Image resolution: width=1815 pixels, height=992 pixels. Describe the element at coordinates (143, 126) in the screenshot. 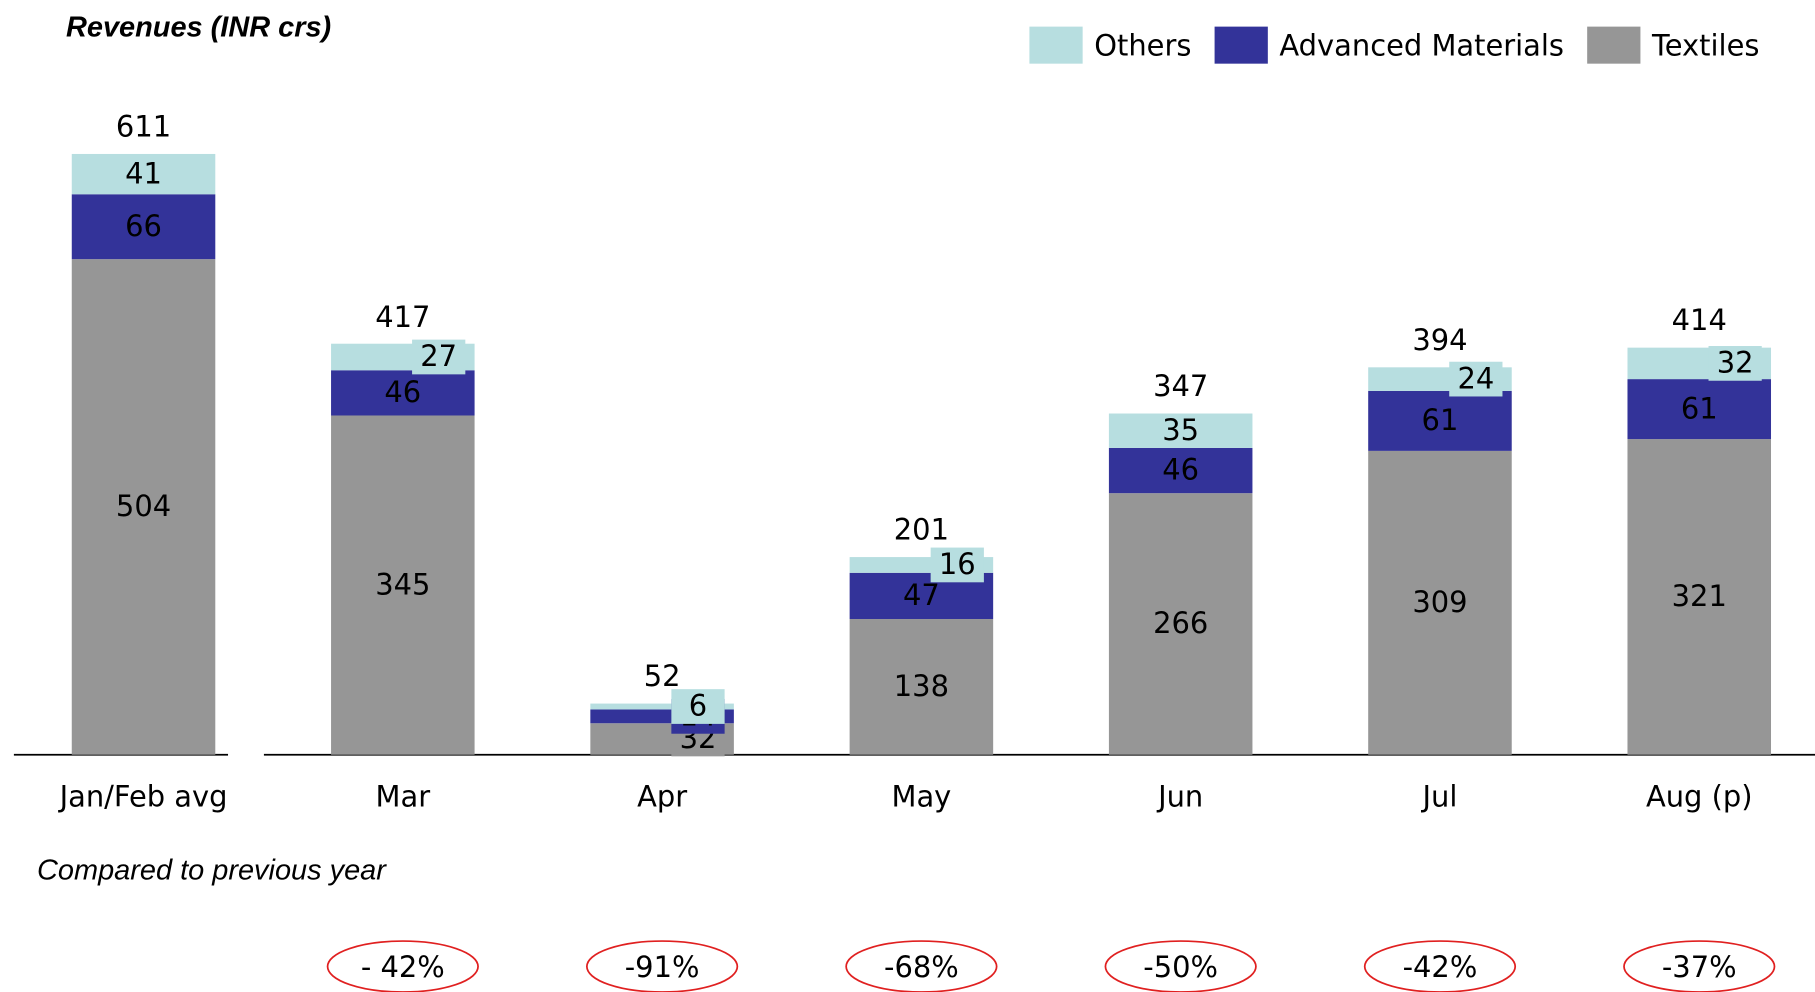

I see `total-label: 611` at that location.